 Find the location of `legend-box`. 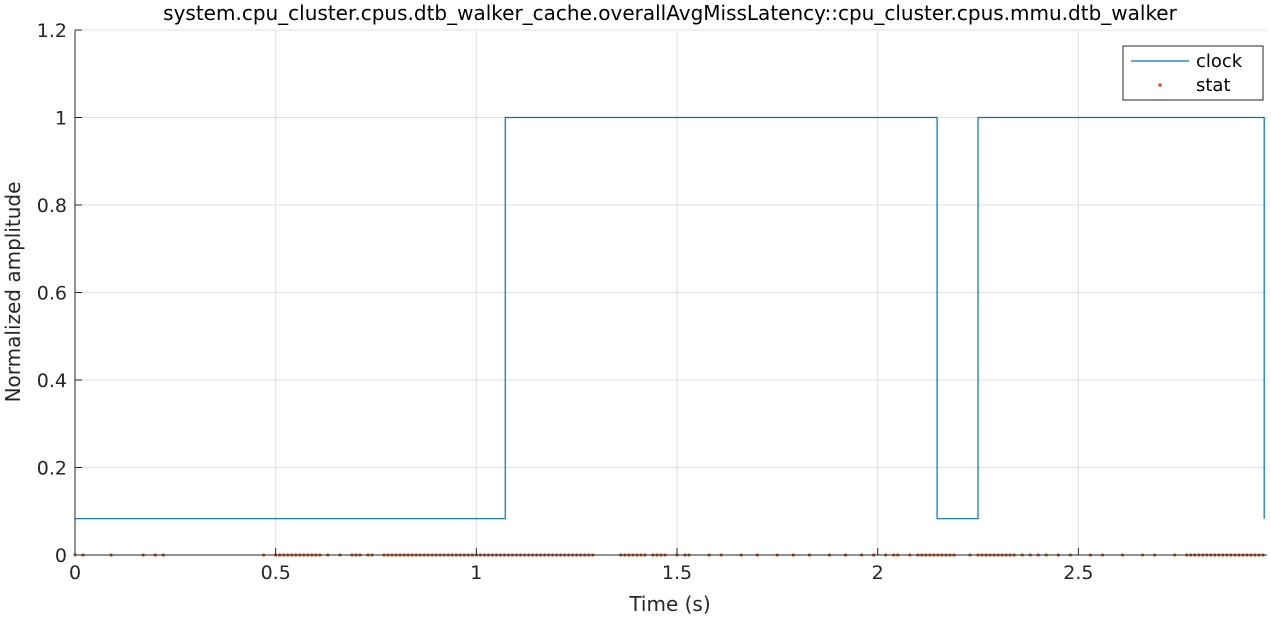

legend-box is located at coordinates (1193, 73).